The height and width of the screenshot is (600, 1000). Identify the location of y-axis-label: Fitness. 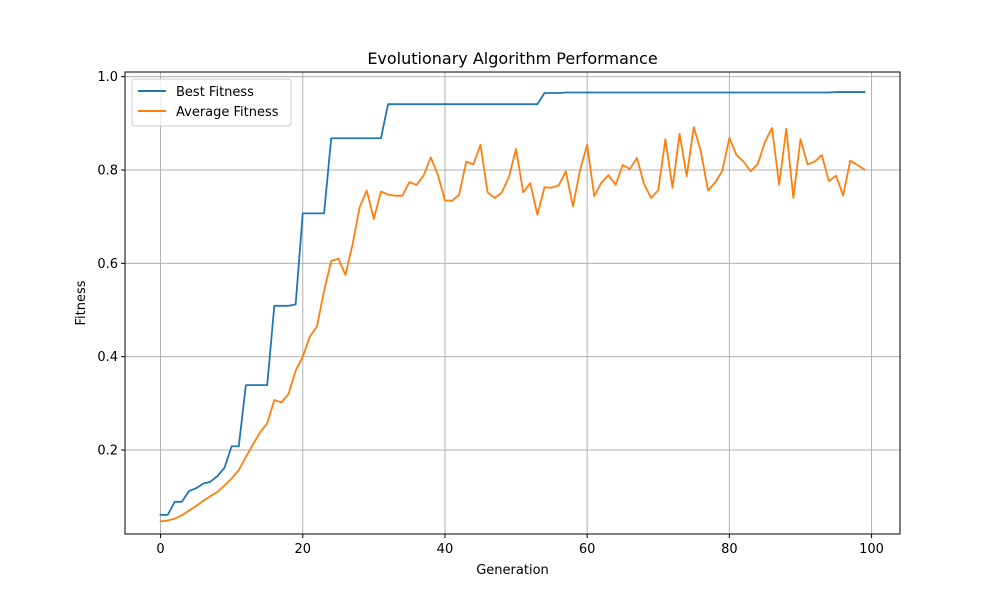
(81, 302).